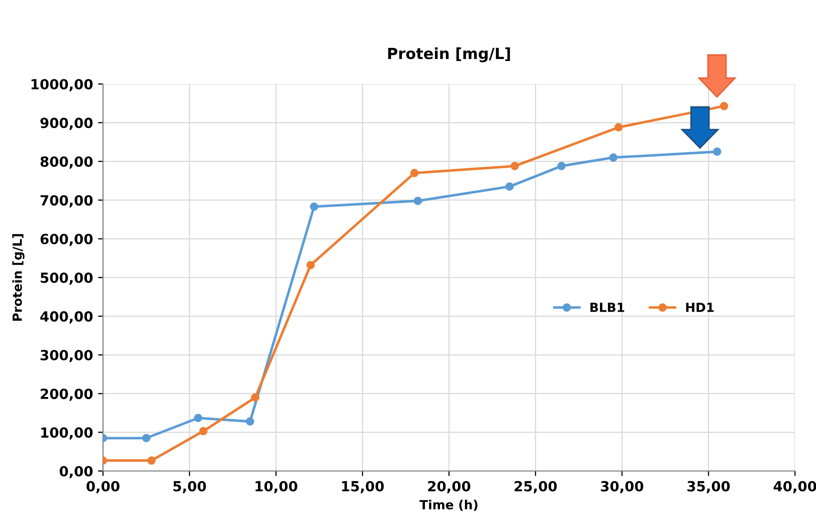  What do you see at coordinates (622, 487) in the screenshot?
I see `x-tick-label: 30,00` at bounding box center [622, 487].